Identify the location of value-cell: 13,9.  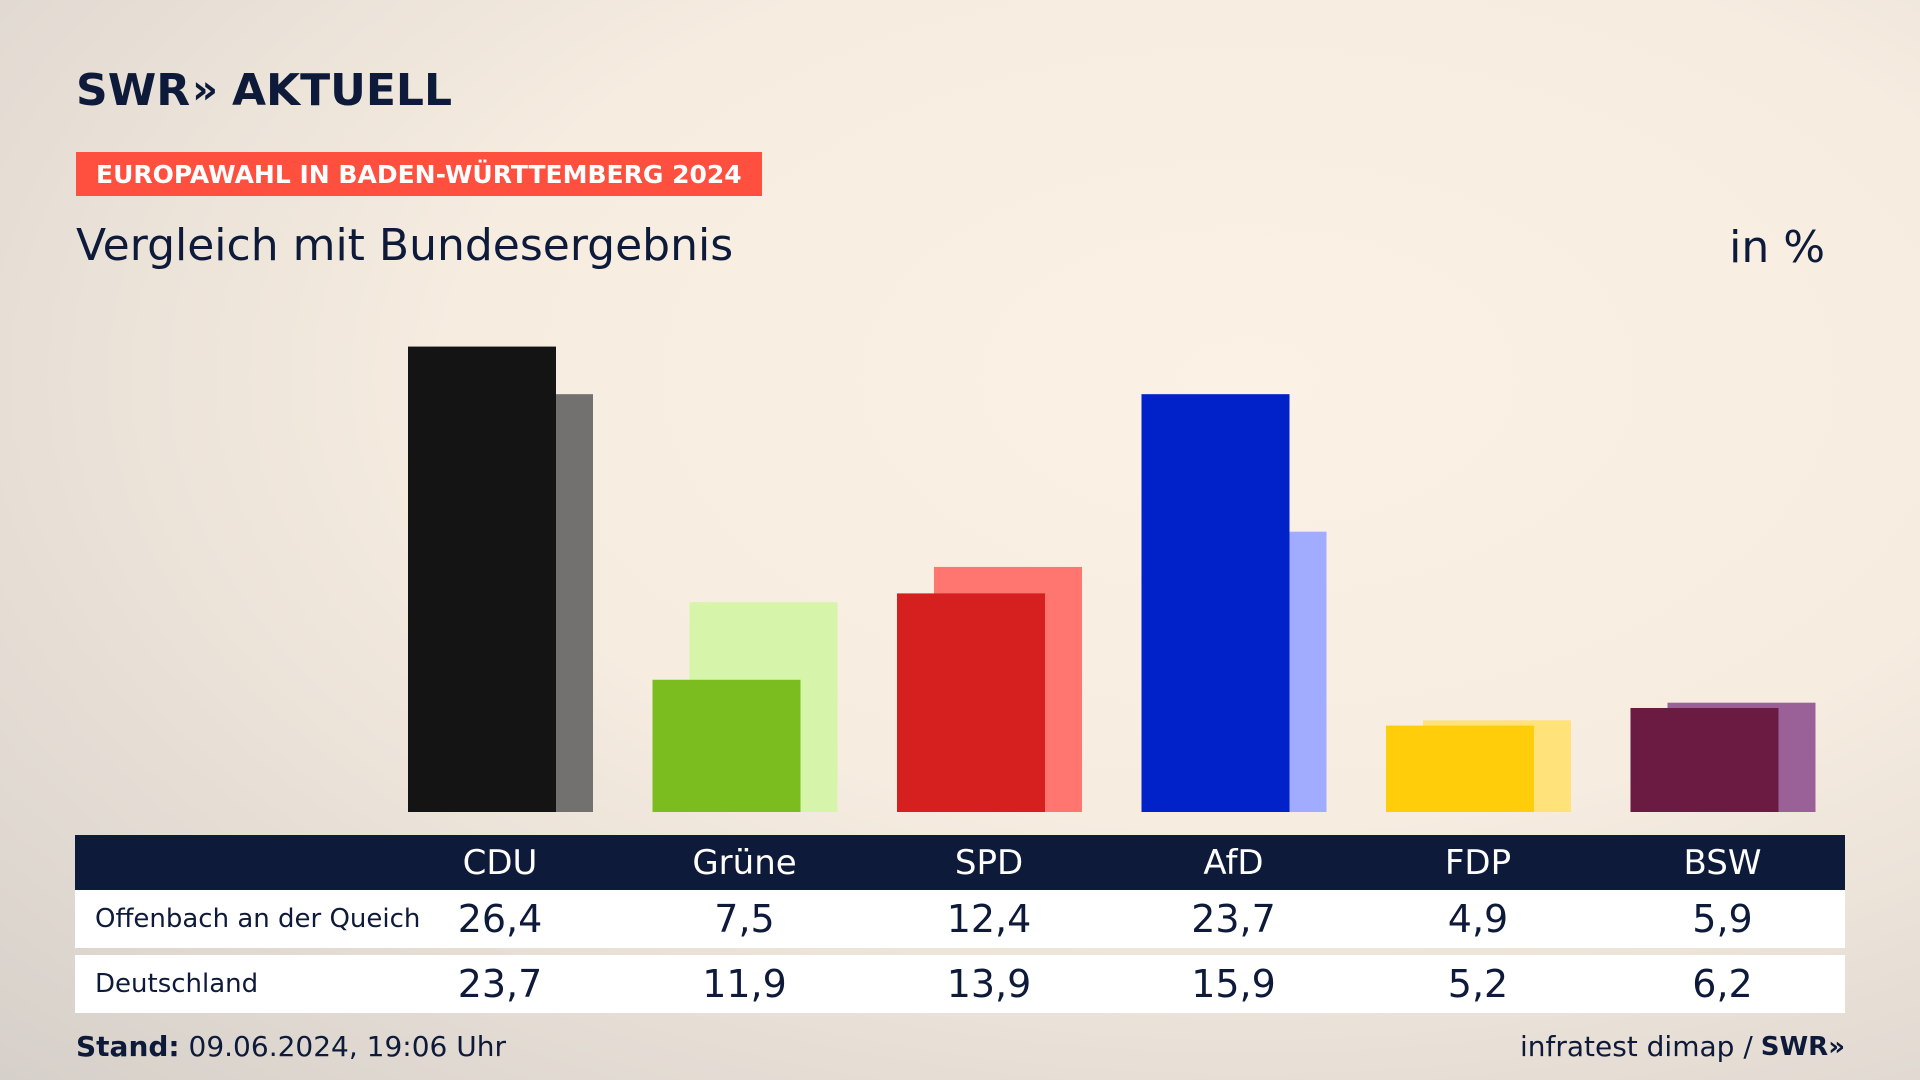
(989, 984).